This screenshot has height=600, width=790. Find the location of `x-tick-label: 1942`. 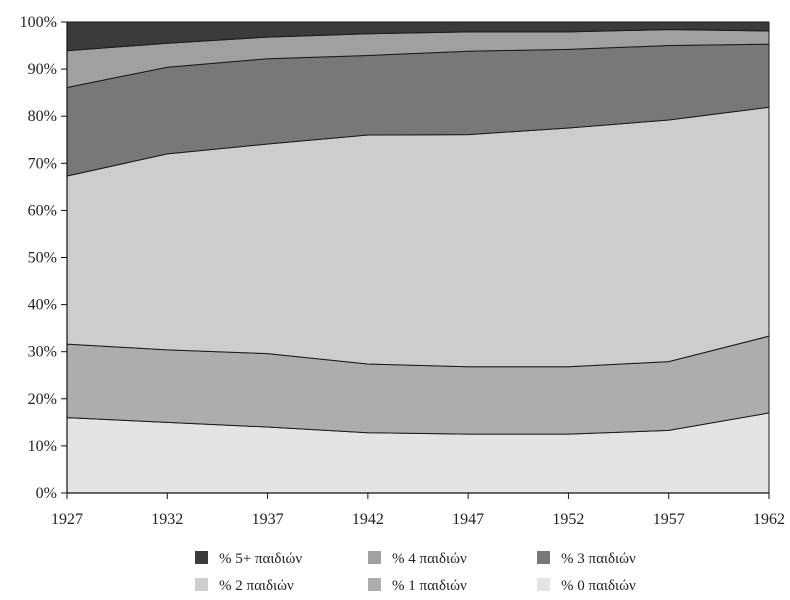

x-tick-label: 1942 is located at coordinates (368, 519).